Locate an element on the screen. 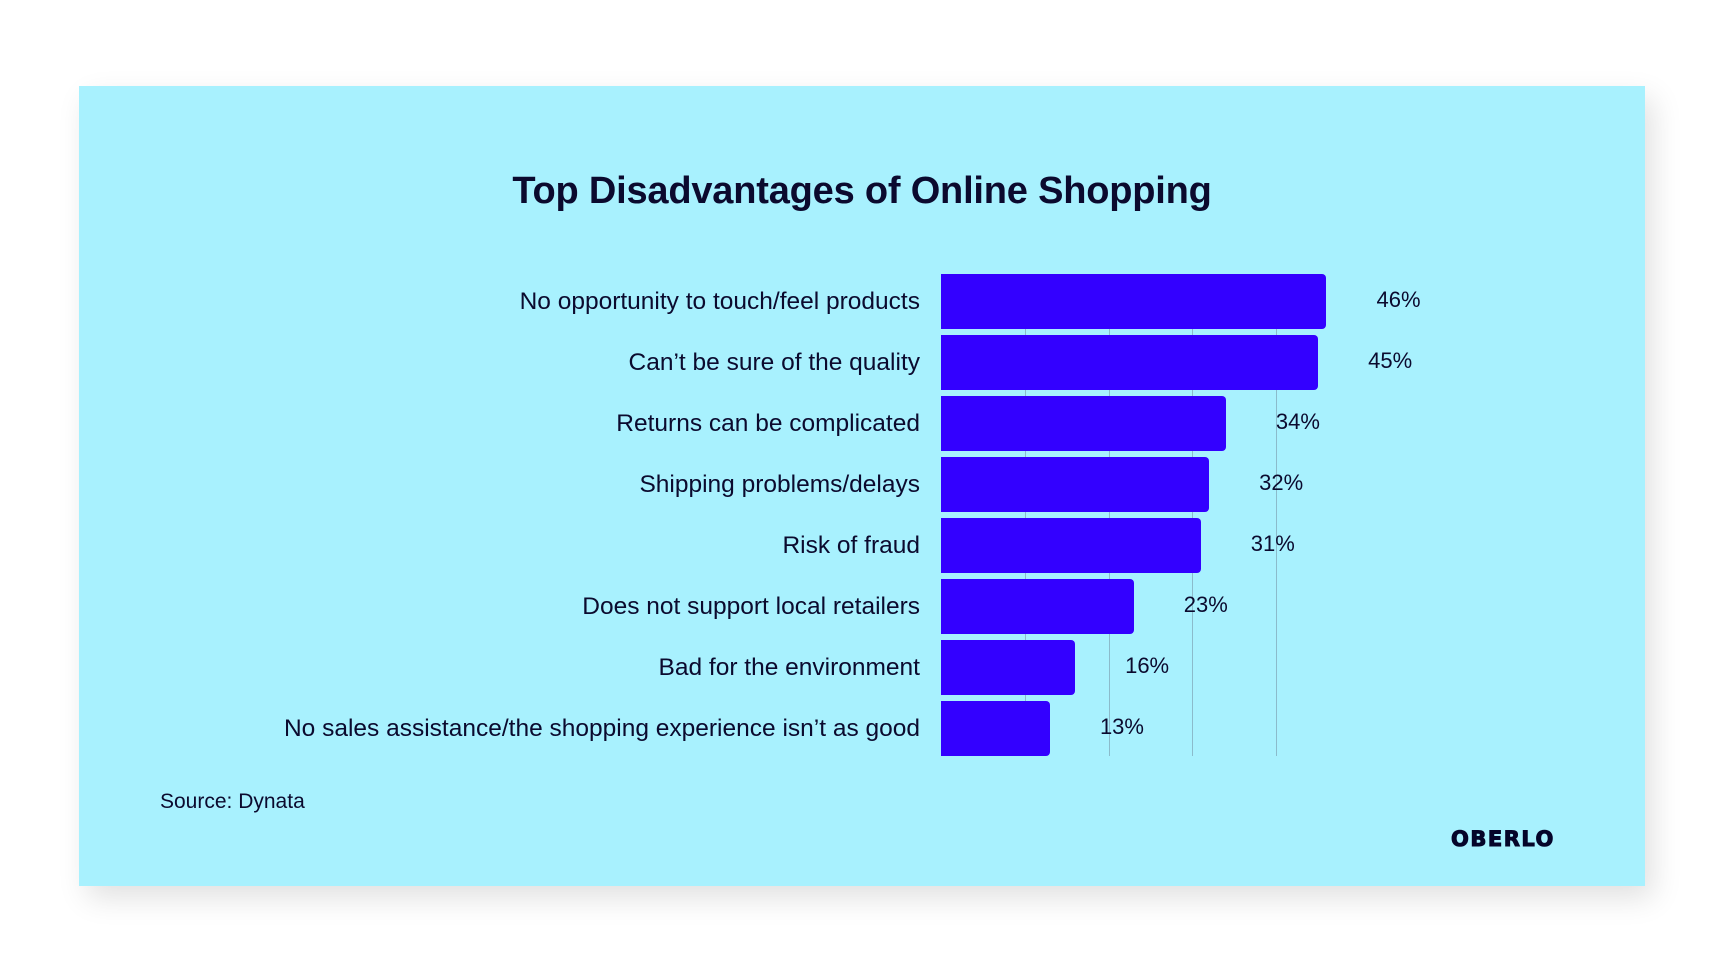 The height and width of the screenshot is (972, 1728). value-label: 23% is located at coordinates (1205, 604).